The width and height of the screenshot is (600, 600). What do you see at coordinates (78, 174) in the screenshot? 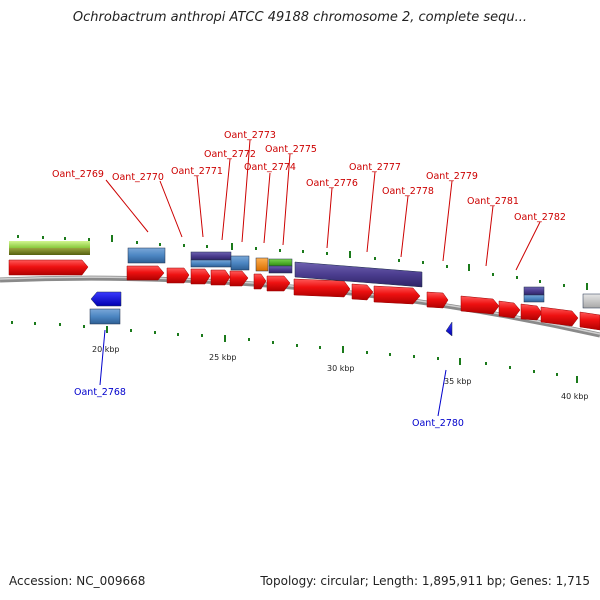
I see `gene-label-oant-2769: Oant_2769` at bounding box center [78, 174].